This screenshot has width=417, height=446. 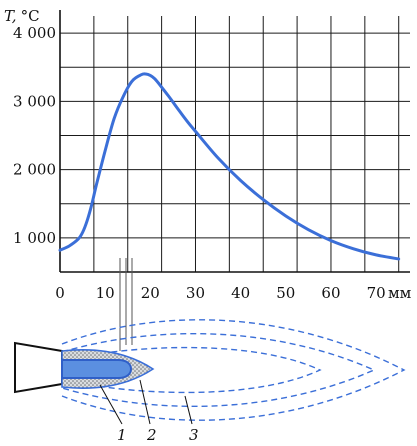 I want to click on projection-lines, so click(x=126, y=304).